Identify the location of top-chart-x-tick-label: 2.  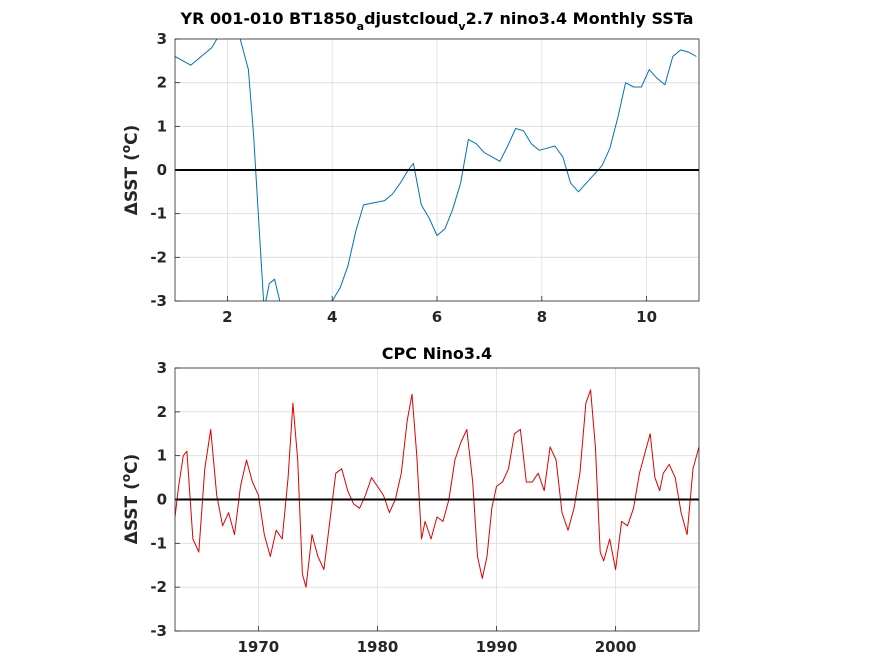
(227, 317).